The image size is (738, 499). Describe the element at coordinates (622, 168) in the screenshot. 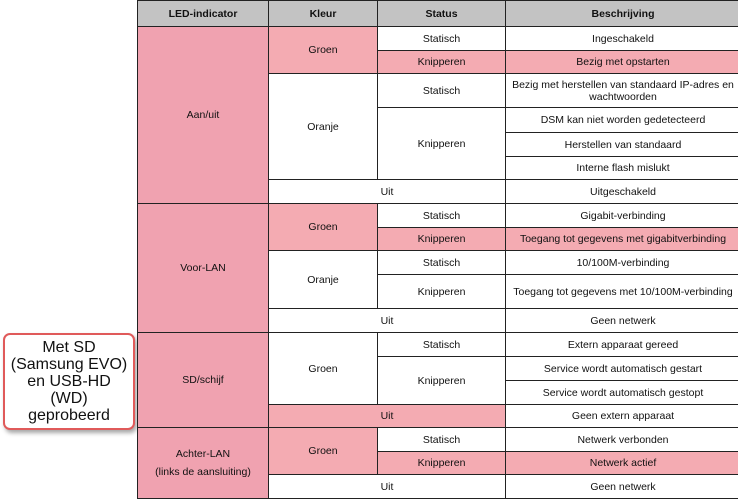

I see `beschrijving: Interne flash mislukt` at that location.